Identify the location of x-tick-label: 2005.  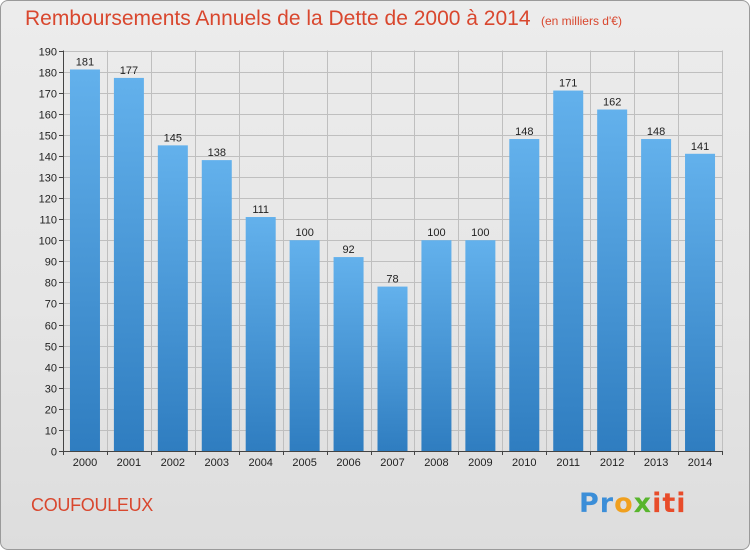
(304, 463).